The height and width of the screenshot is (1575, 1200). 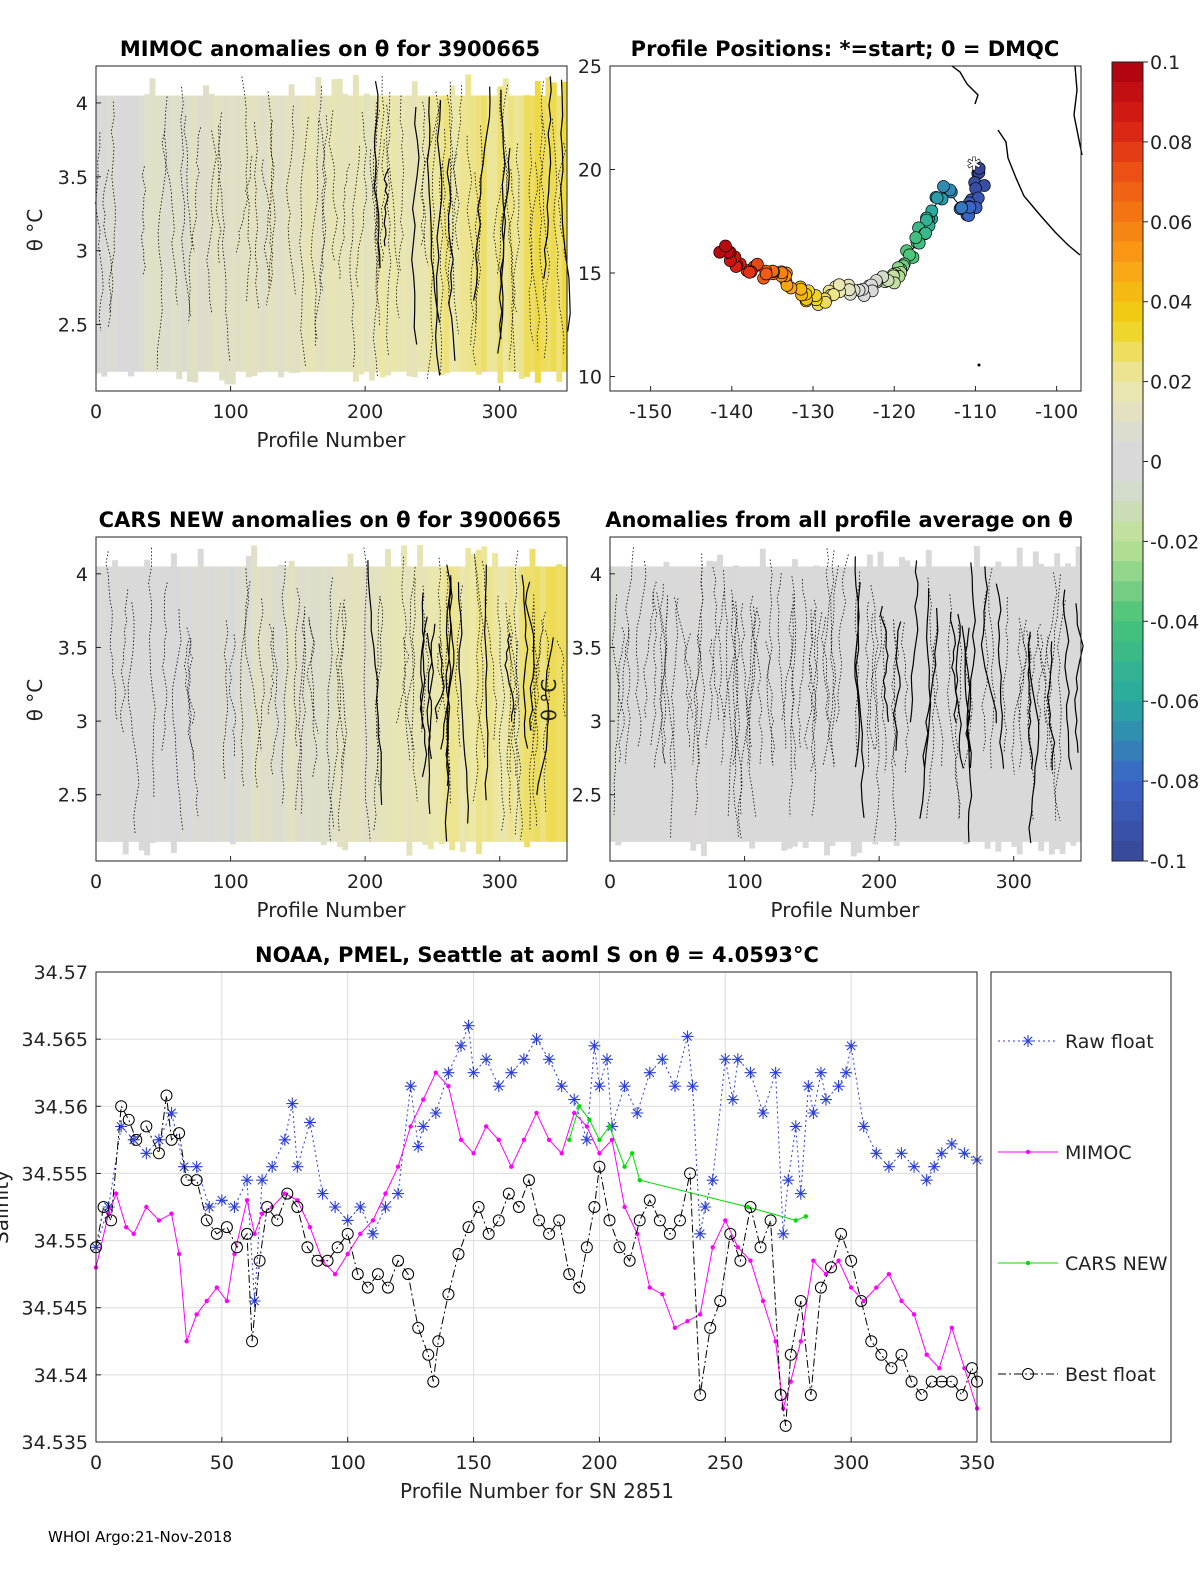 What do you see at coordinates (82, 104) in the screenshot?
I see `y-tick-label: 4` at bounding box center [82, 104].